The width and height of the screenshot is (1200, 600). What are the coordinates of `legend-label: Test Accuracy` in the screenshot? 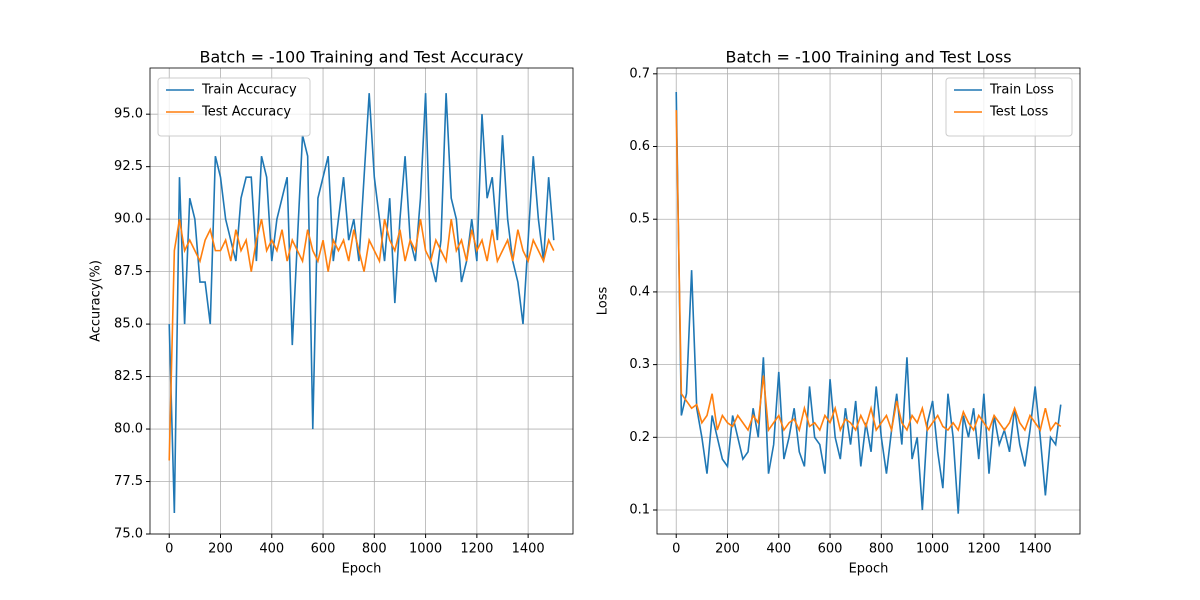 It's located at (246, 112).